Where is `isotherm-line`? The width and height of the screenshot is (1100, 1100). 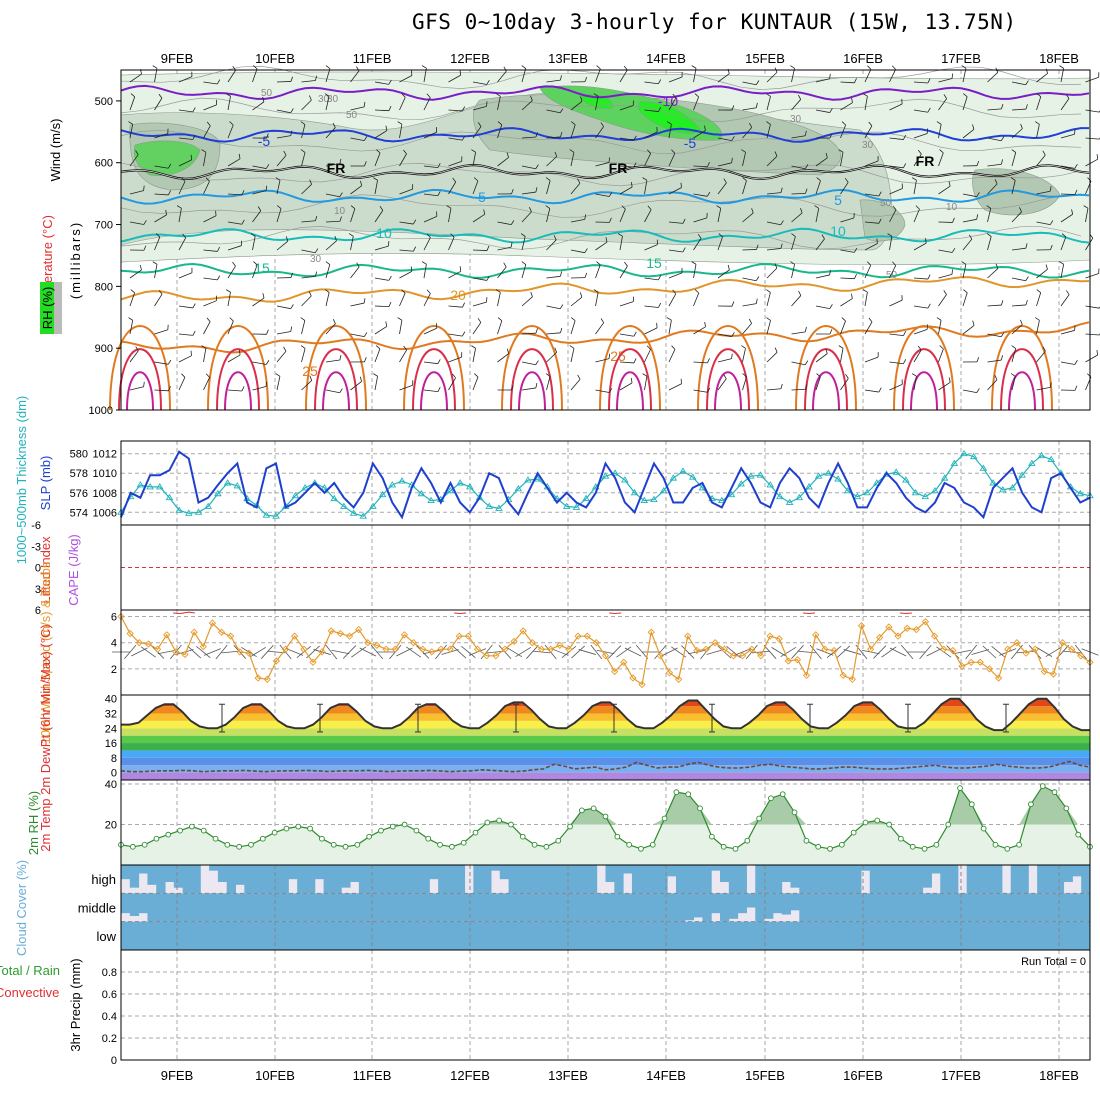
isotherm-line is located at coordinates (605, 337).